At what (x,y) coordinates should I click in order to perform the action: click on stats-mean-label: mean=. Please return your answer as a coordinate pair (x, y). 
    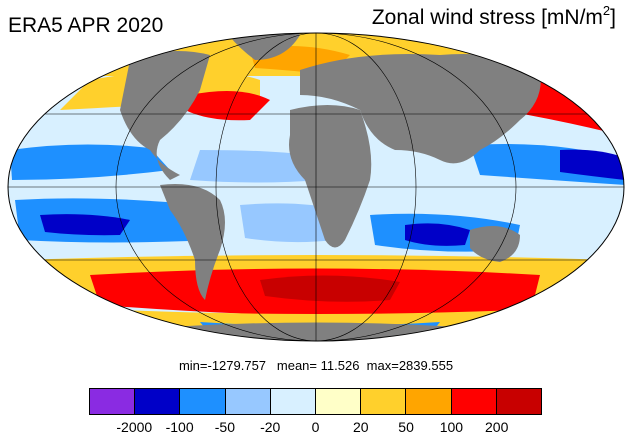
    Looking at the image, I should click on (297, 365).